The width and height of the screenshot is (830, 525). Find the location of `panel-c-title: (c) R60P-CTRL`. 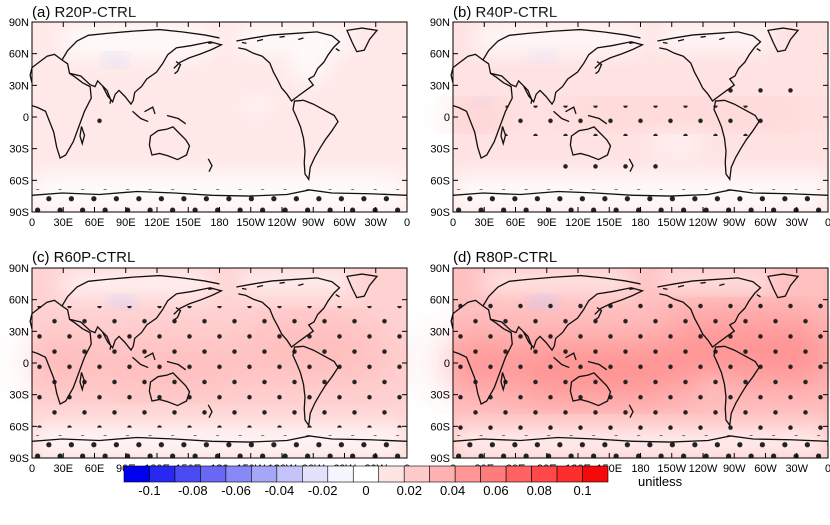

panel-c-title: (c) R60P-CTRL is located at coordinates (83, 257).